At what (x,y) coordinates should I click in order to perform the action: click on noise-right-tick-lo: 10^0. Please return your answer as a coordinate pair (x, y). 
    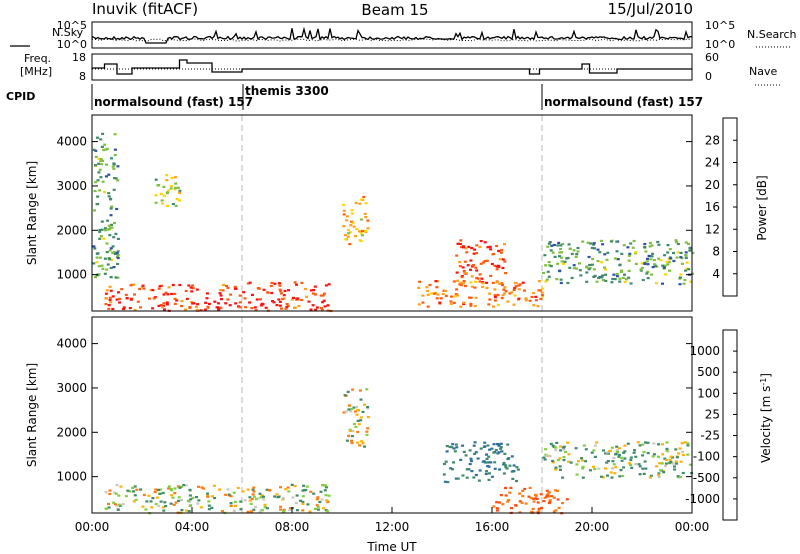
    Looking at the image, I should click on (720, 44).